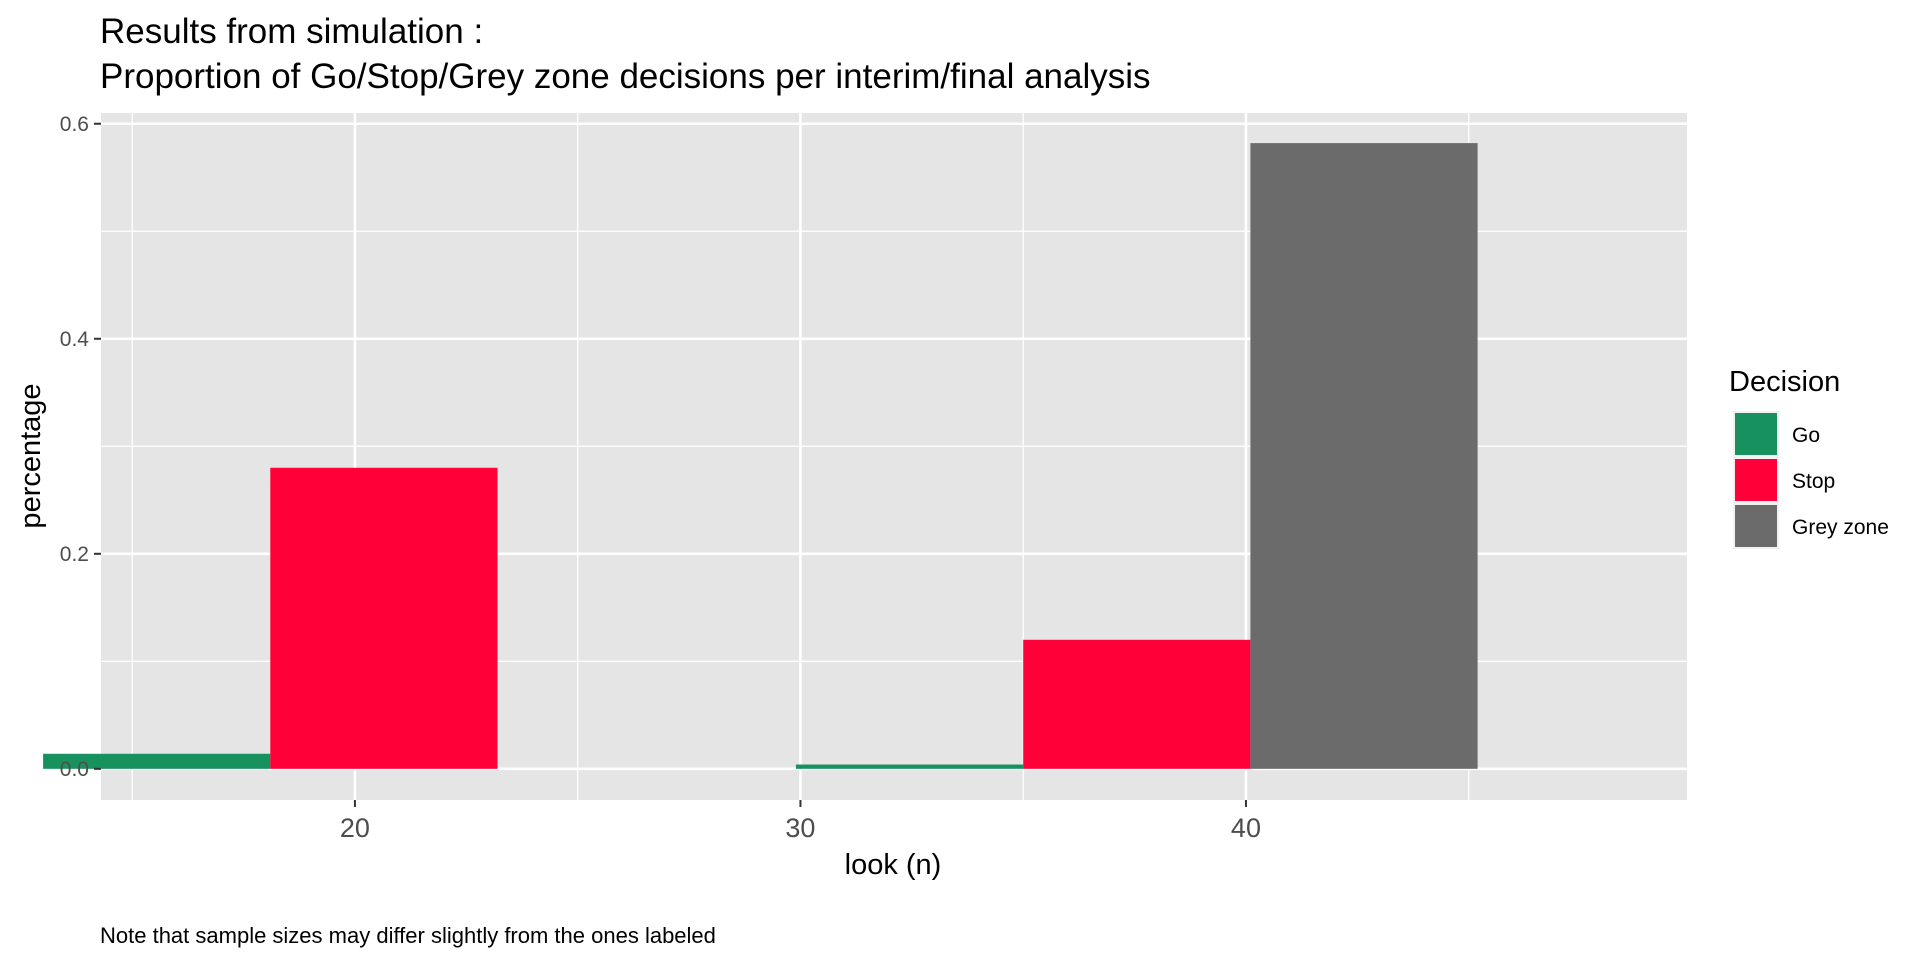 The height and width of the screenshot is (960, 1920). Describe the element at coordinates (1813, 481) in the screenshot. I see `legend-label: Stop` at that location.